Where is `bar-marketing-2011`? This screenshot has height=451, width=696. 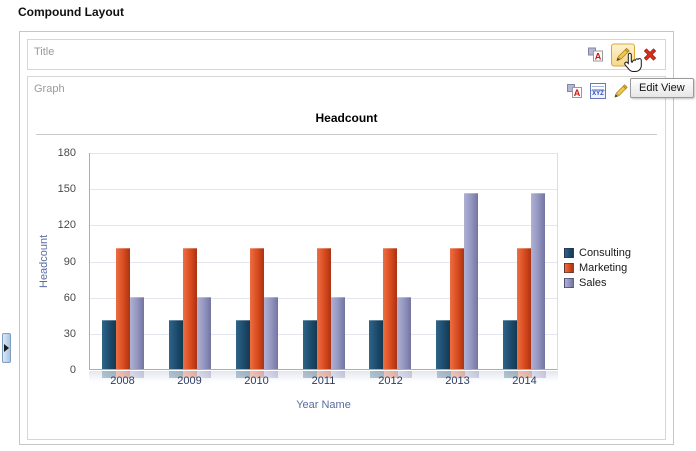
bar-marketing-2011 is located at coordinates (323, 308).